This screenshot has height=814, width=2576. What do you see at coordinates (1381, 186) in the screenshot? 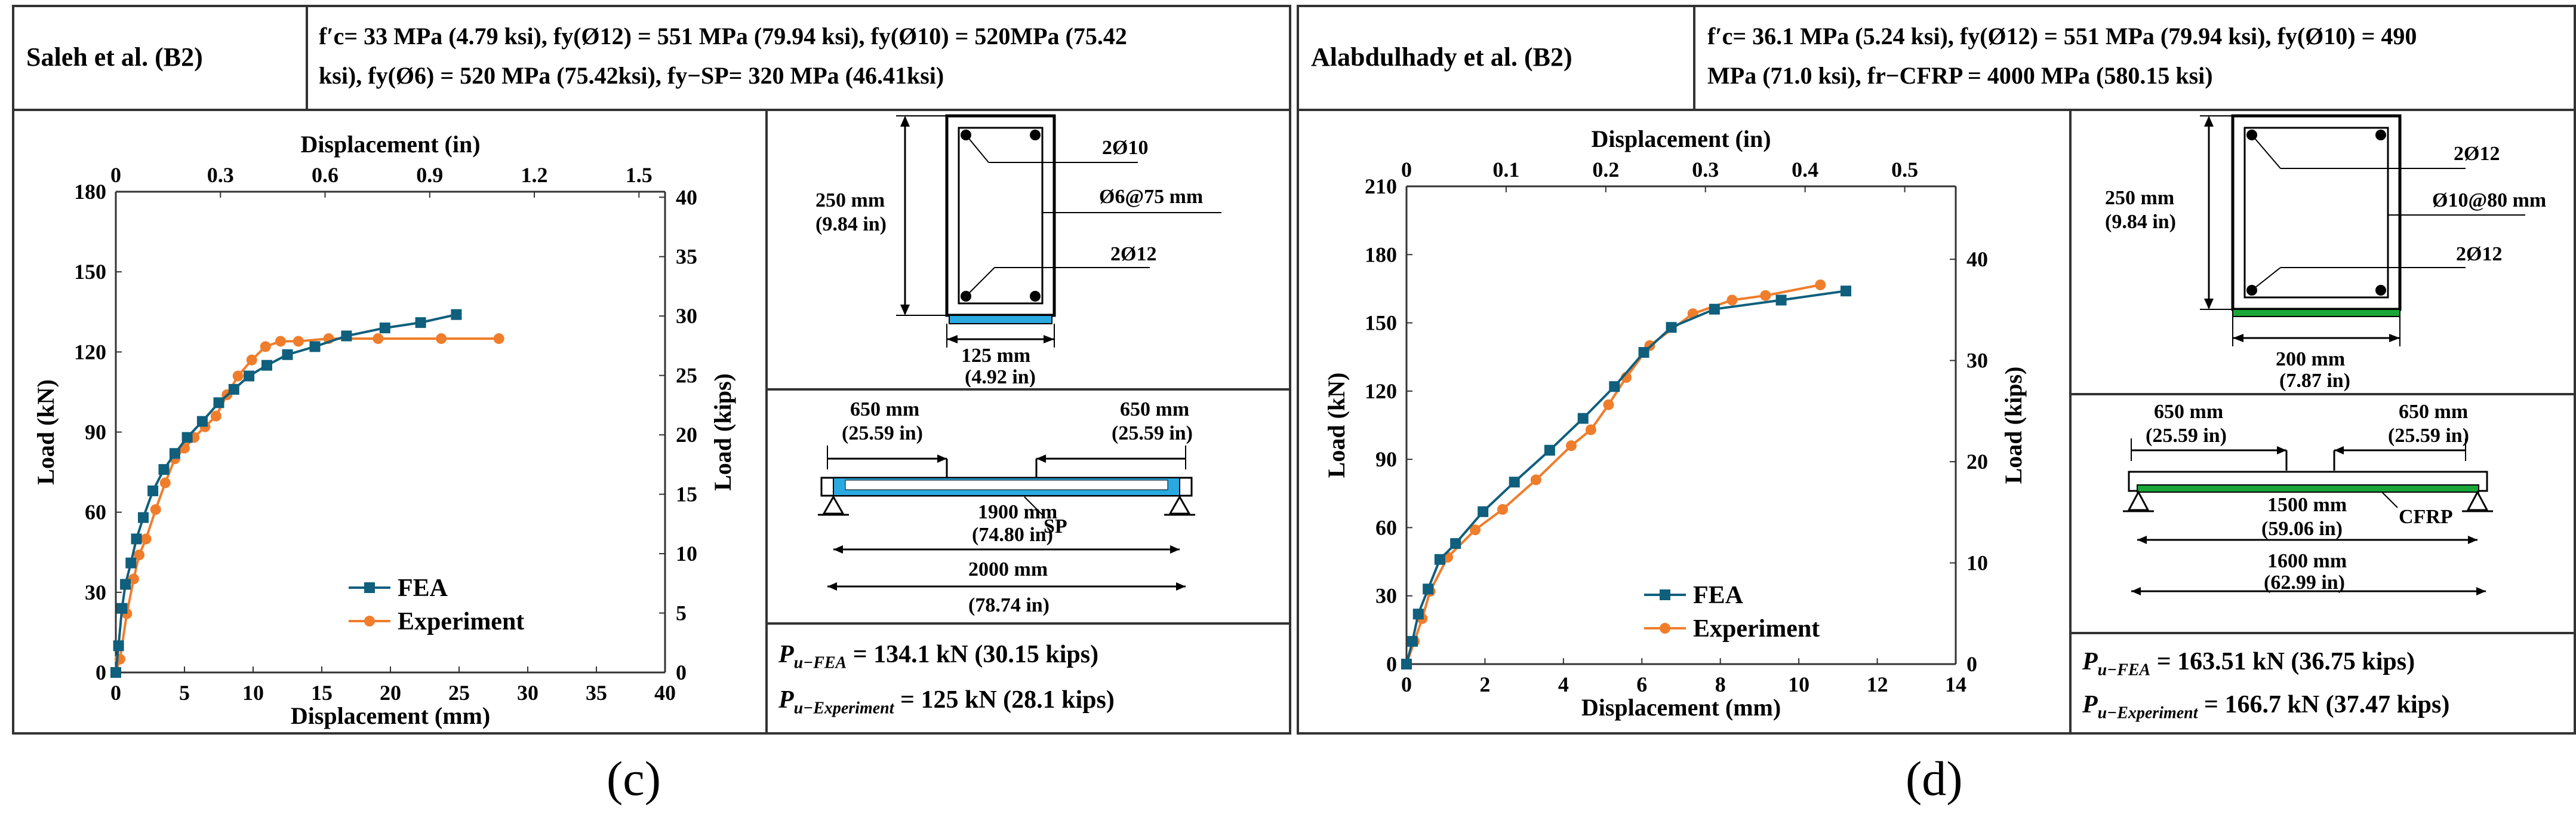
I see `y-tick-label: 210` at bounding box center [1381, 186].